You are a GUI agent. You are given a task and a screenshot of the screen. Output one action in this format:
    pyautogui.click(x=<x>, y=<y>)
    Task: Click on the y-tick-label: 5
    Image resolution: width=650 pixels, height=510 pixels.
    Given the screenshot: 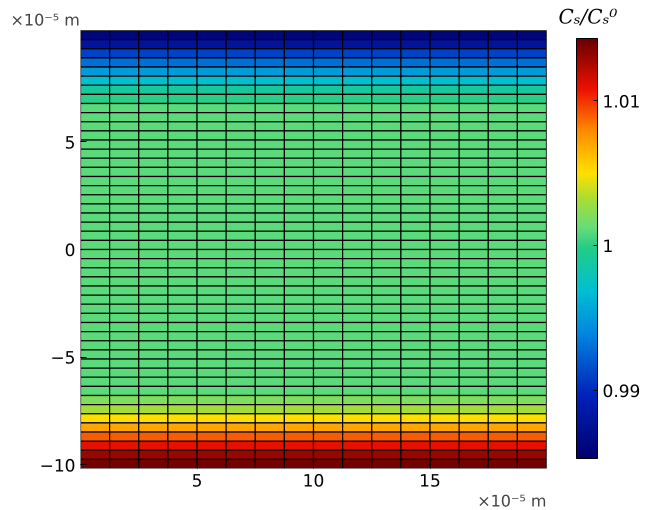 What is the action you would take?
    pyautogui.click(x=70, y=143)
    